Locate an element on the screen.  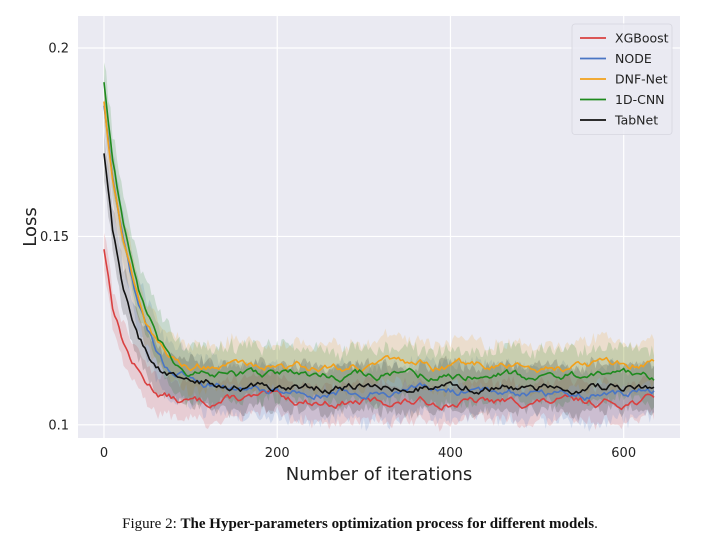
x-tick-label: 0 is located at coordinates (104, 453).